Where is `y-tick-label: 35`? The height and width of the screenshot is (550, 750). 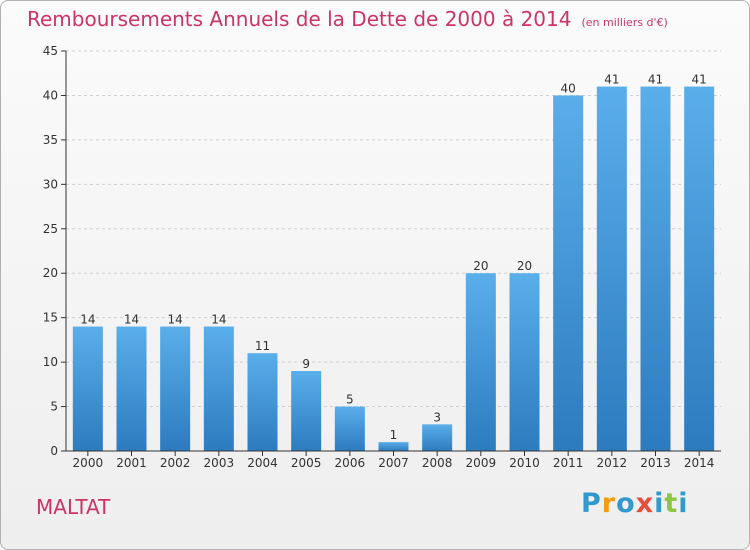 y-tick-label: 35 is located at coordinates (50, 140).